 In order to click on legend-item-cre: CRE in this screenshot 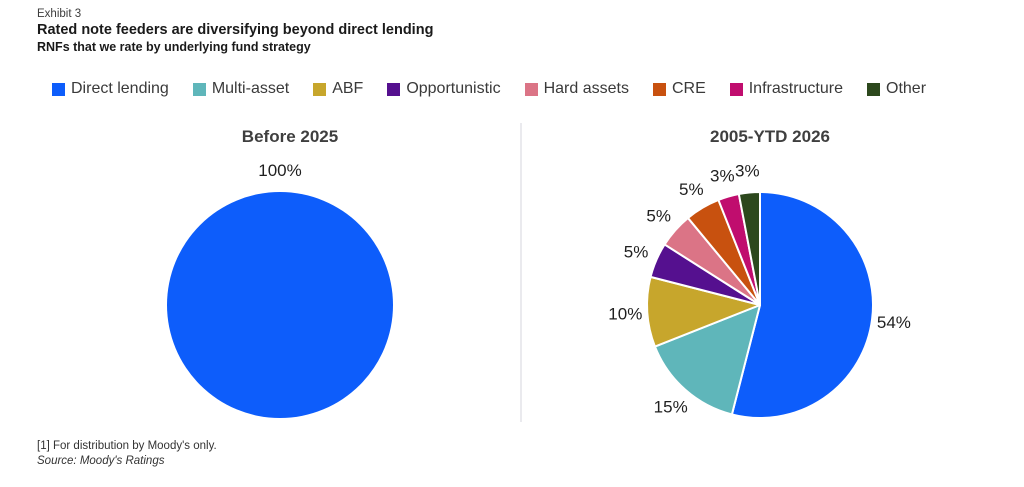, I will do `click(679, 89)`.